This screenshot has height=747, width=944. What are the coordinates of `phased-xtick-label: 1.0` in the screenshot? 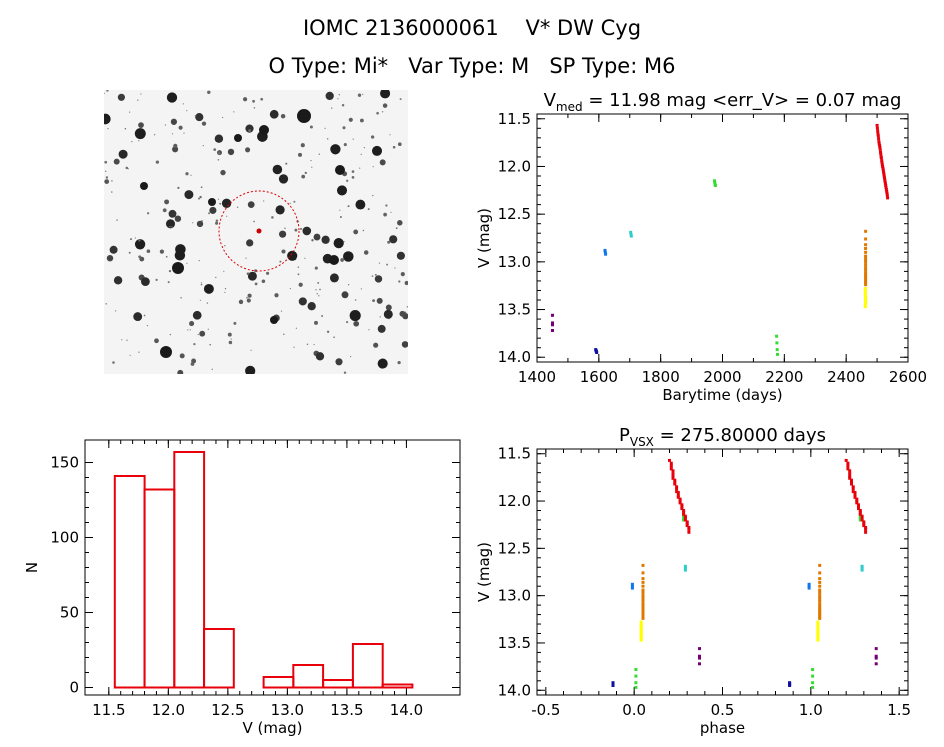 It's located at (811, 710).